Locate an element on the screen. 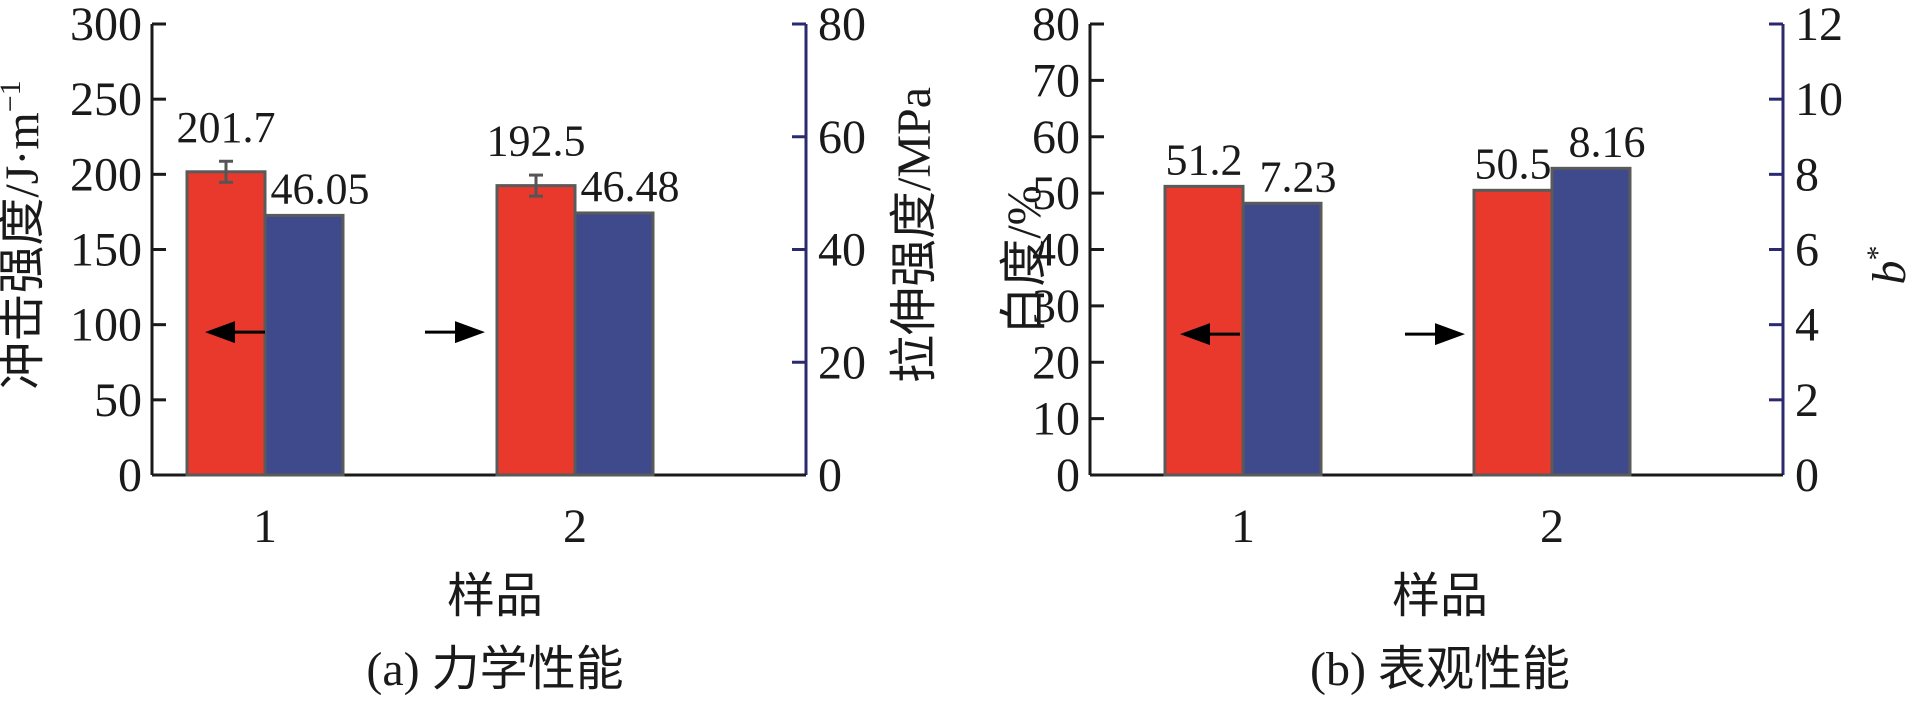 This screenshot has height=712, width=1924. right-axis-title-text: 拉伸强度/MPa is located at coordinates (914, 235).